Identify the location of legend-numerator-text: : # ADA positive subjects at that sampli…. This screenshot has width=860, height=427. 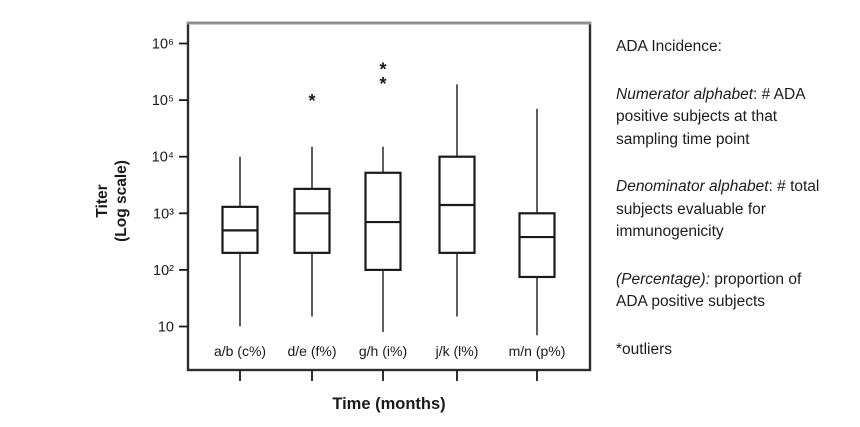
(710, 116).